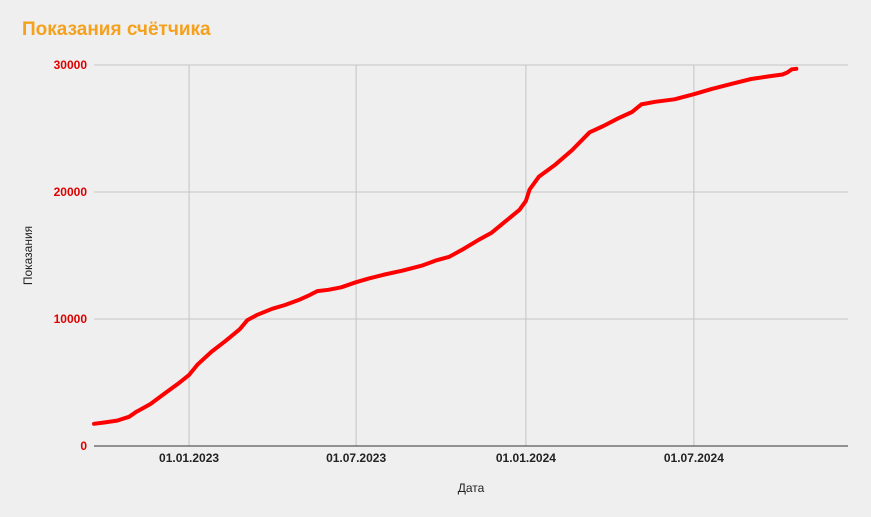 The height and width of the screenshot is (517, 871). What do you see at coordinates (356, 458) in the screenshot?
I see `x-tick-label: 01.07.2023` at bounding box center [356, 458].